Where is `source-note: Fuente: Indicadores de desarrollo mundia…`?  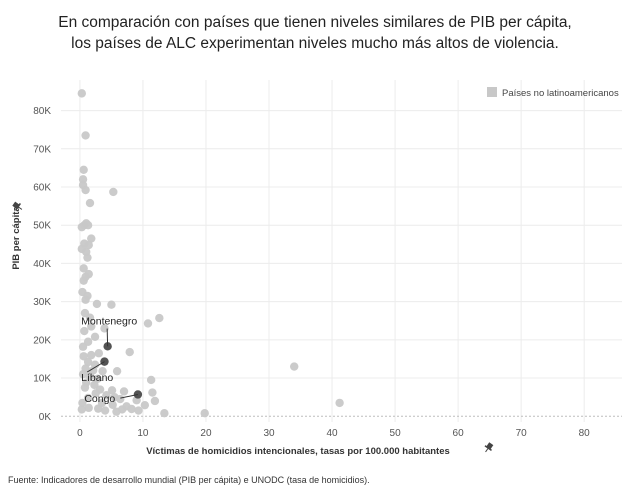 source-note: Fuente: Indicadores de desarrollo mundia… is located at coordinates (189, 480).